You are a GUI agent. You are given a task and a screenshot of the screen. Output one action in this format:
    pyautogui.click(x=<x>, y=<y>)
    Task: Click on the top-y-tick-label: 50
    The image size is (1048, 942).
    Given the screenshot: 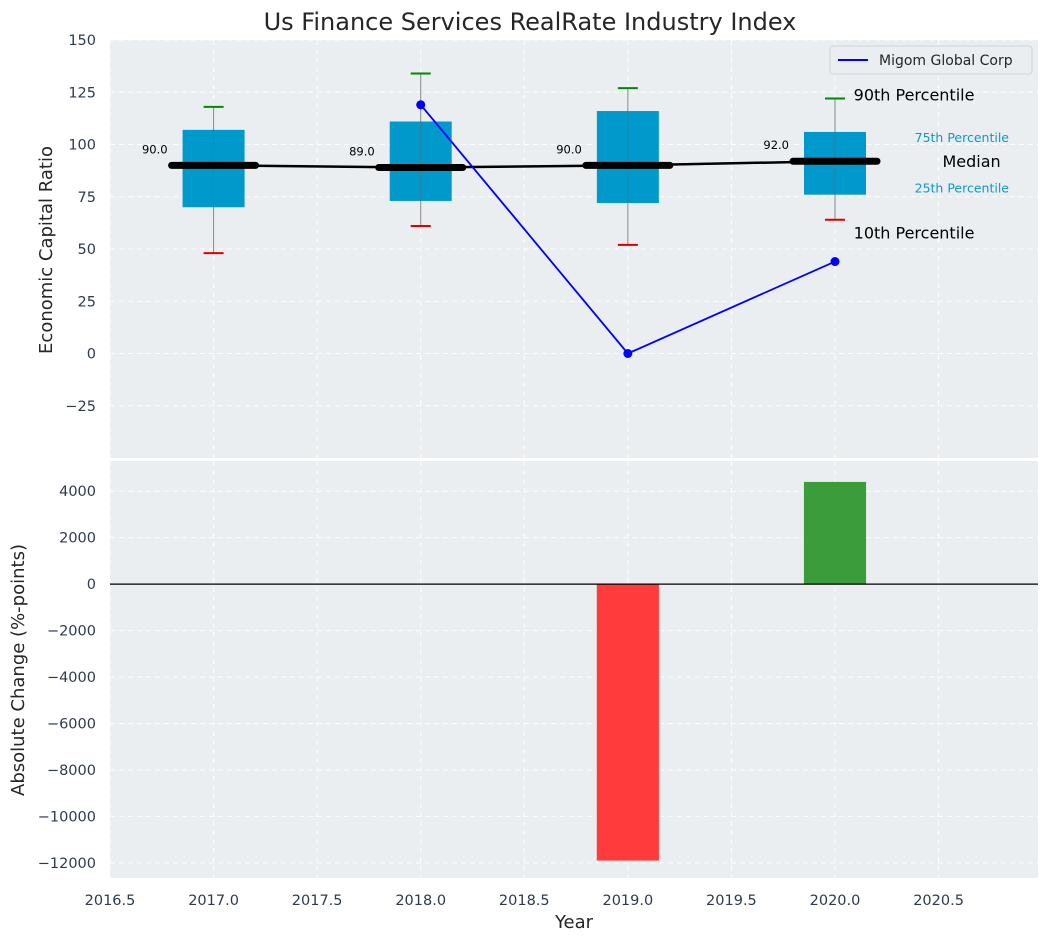 What is the action you would take?
    pyautogui.click(x=87, y=250)
    